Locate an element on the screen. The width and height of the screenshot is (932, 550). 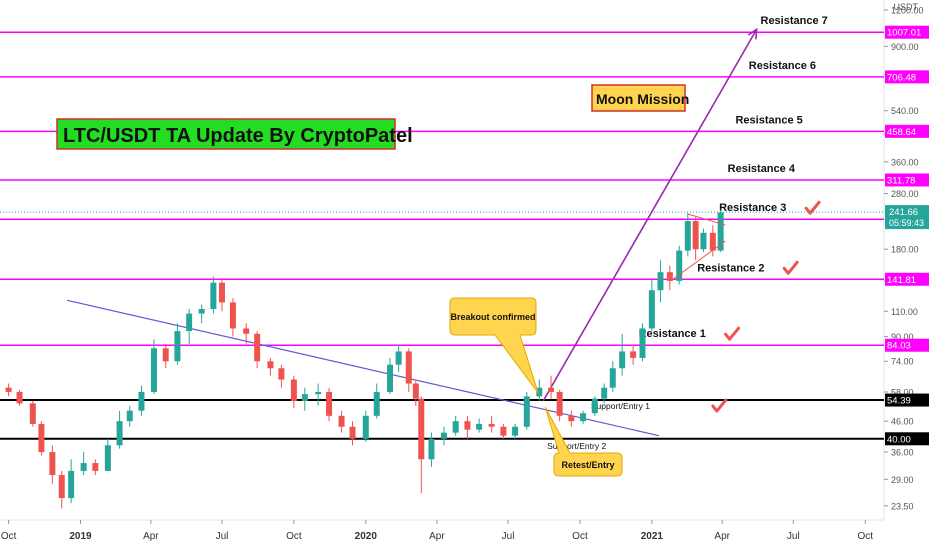
resistance-label: Resistance 2 is located at coordinates (730, 268).